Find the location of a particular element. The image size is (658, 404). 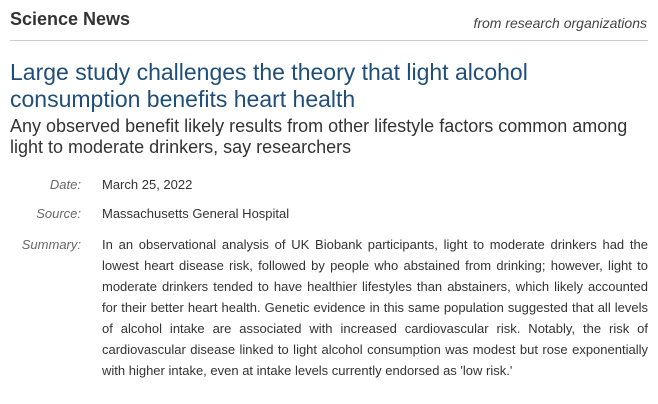

site-header: Science News from research organizations is located at coordinates (329, 19).